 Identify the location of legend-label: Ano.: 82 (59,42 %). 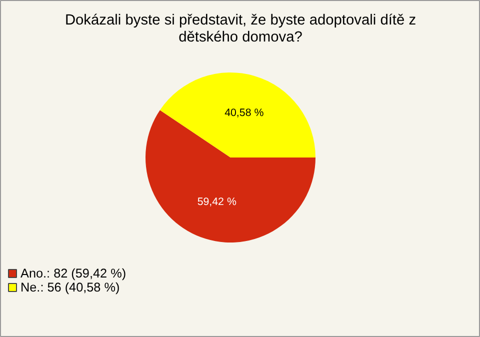
(73, 273).